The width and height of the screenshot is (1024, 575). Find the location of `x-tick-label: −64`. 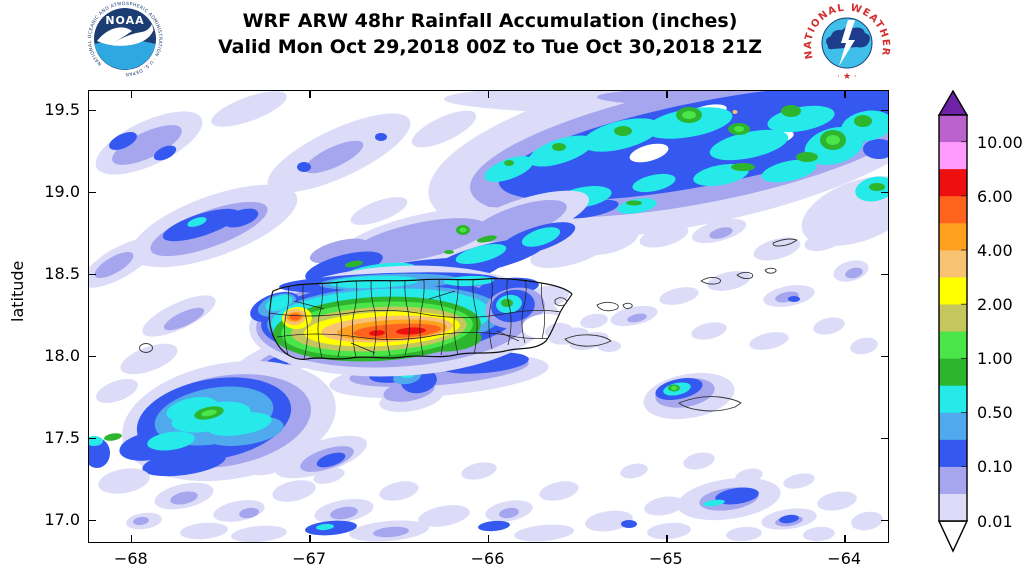

x-tick-label: −64 is located at coordinates (844, 558).